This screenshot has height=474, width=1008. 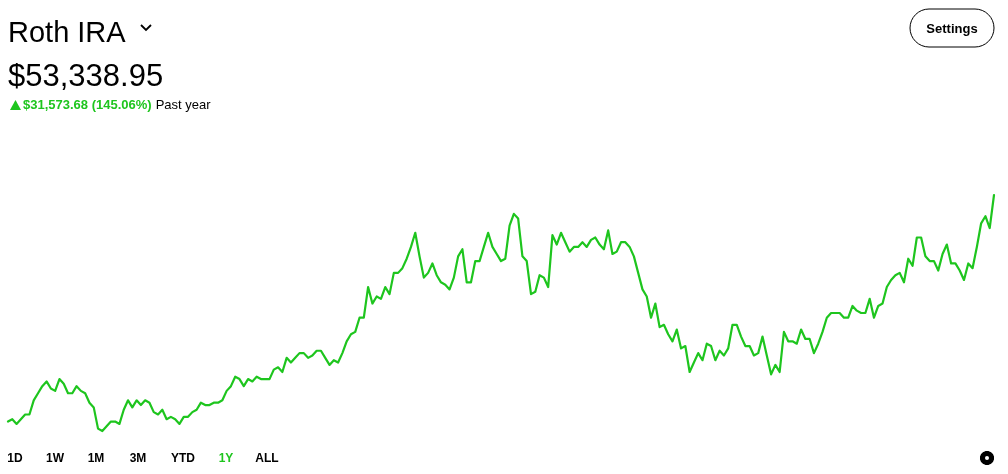 What do you see at coordinates (138, 458) in the screenshot?
I see `text: 3M` at bounding box center [138, 458].